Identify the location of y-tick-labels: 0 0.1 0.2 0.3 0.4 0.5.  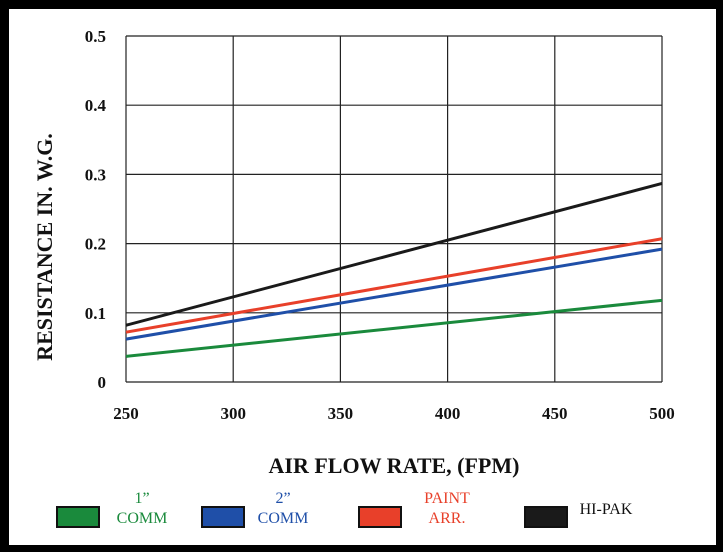
(96, 209).